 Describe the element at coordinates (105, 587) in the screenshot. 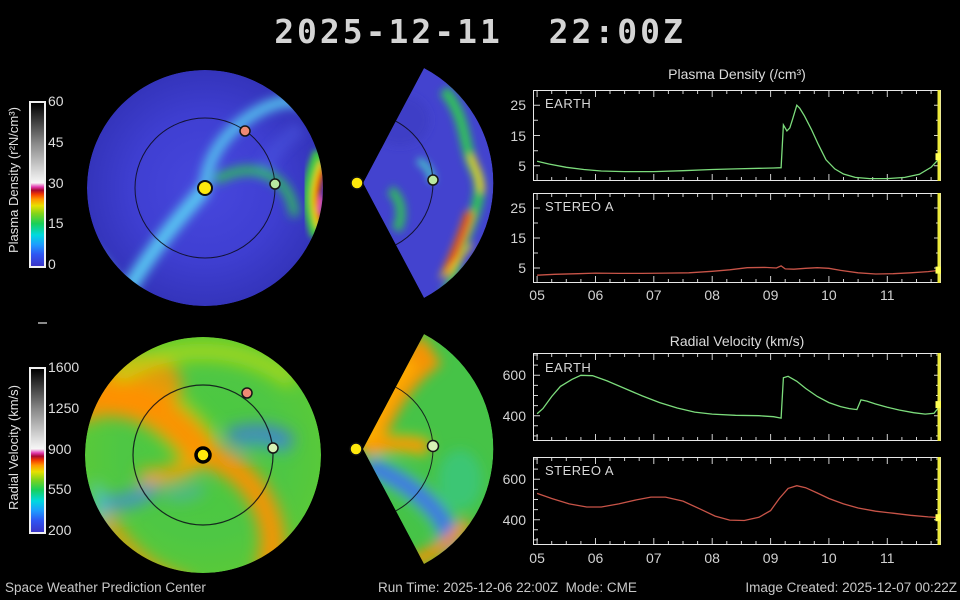

I see `footer-org: Space Weather Prediction Center` at that location.